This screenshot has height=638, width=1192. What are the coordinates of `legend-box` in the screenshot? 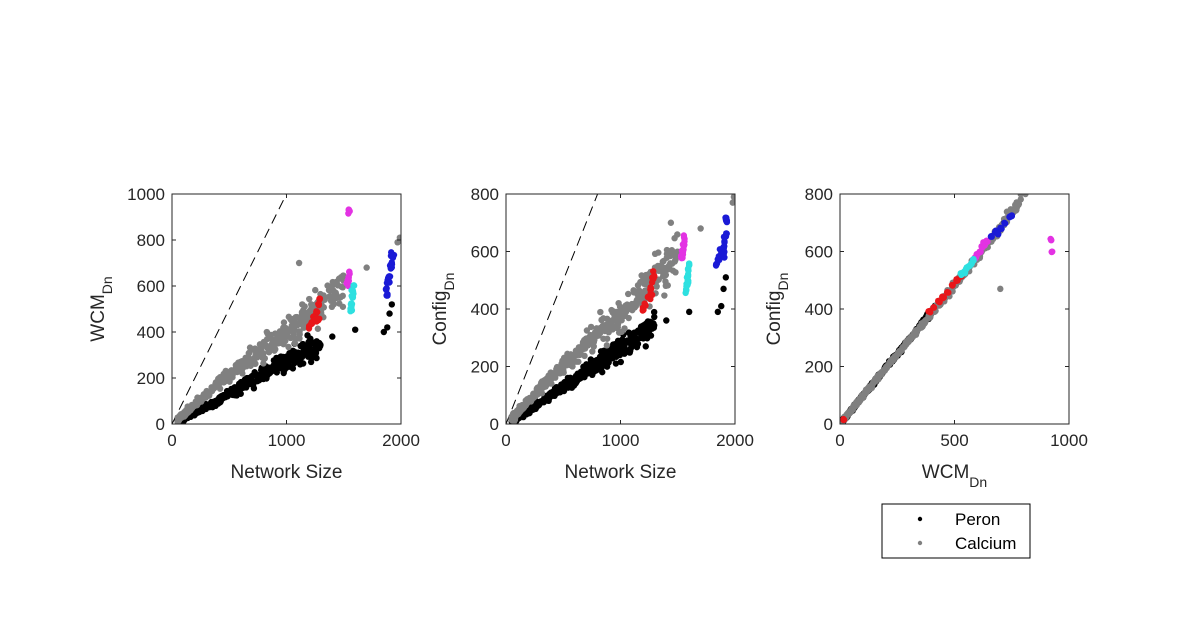 It's located at (956, 531).